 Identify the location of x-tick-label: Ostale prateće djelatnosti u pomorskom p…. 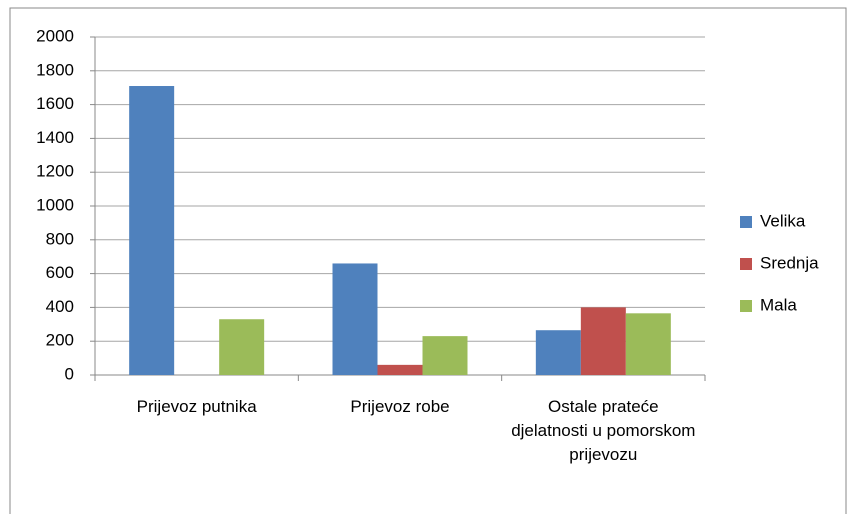
(603, 430).